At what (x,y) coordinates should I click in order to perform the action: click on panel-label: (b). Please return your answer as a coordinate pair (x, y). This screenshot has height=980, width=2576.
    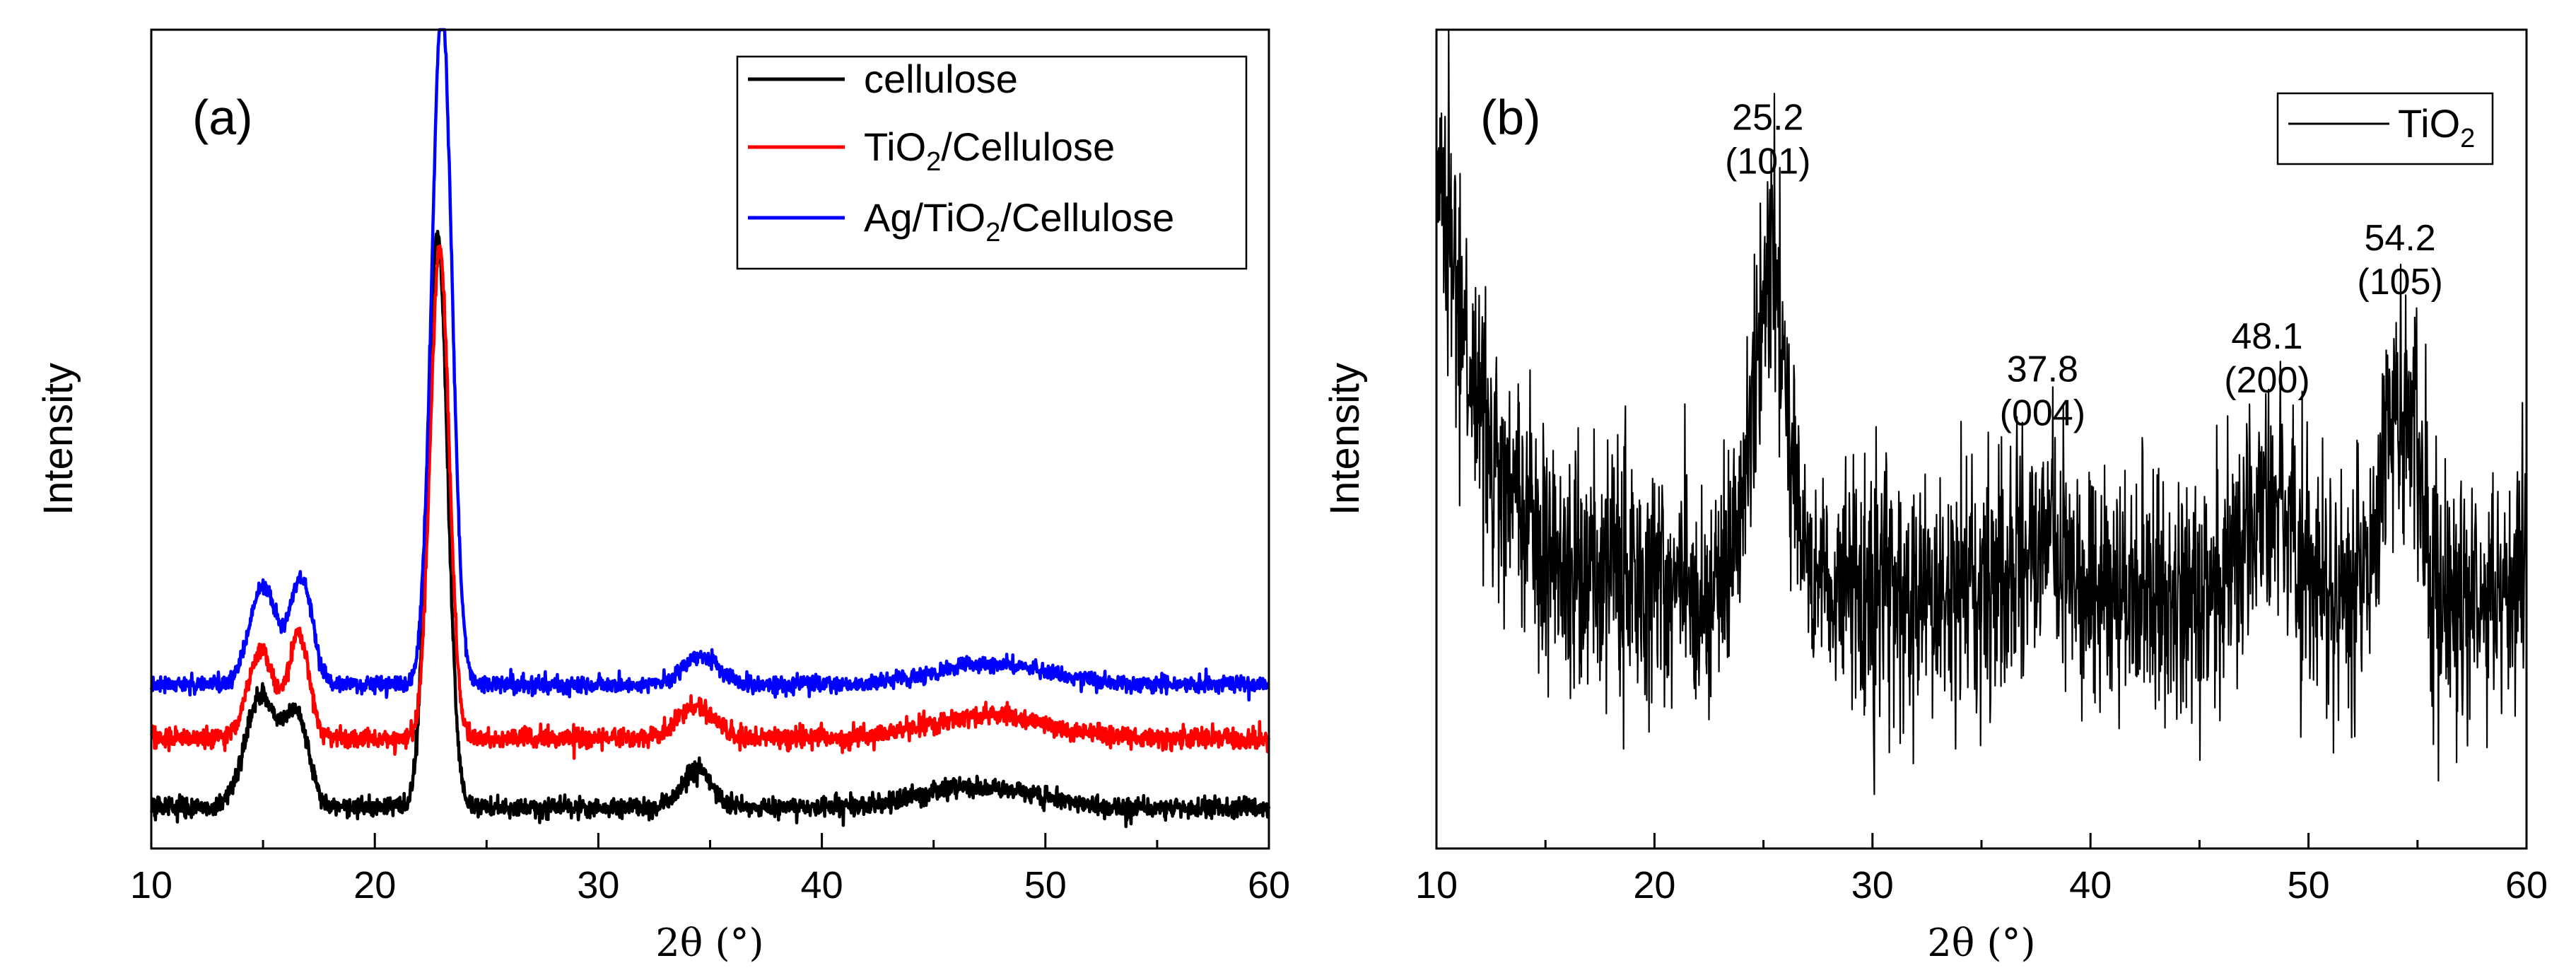
    Looking at the image, I should click on (1511, 118).